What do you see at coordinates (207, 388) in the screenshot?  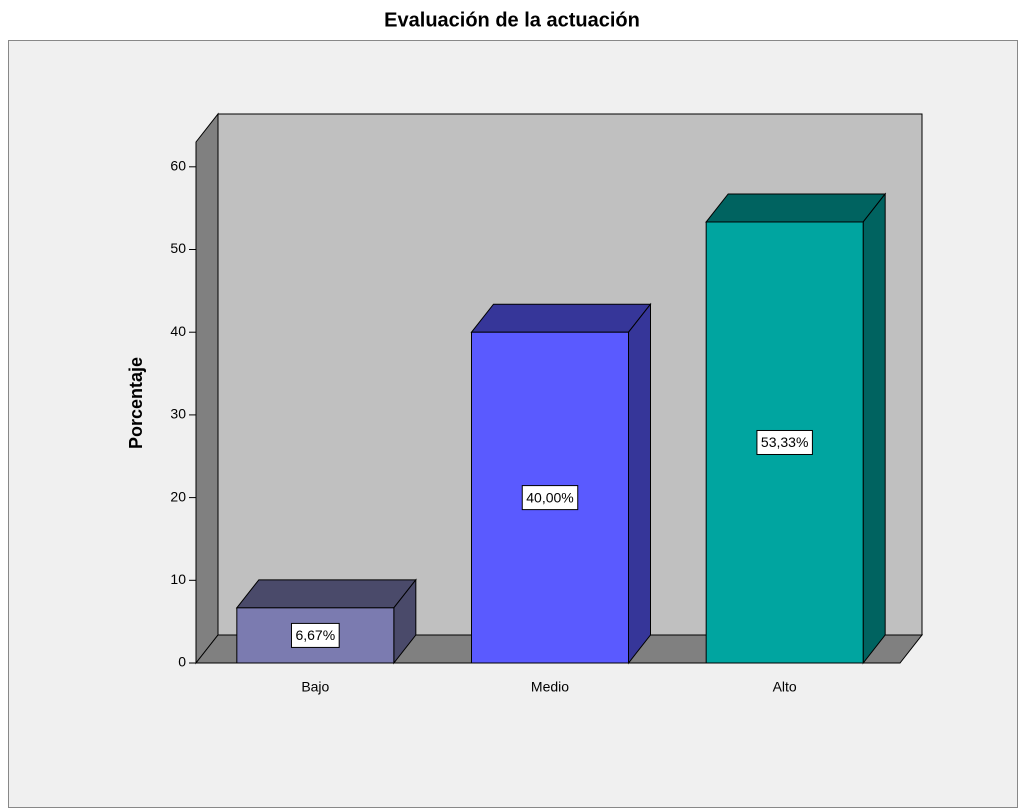 I see `left-wall` at bounding box center [207, 388].